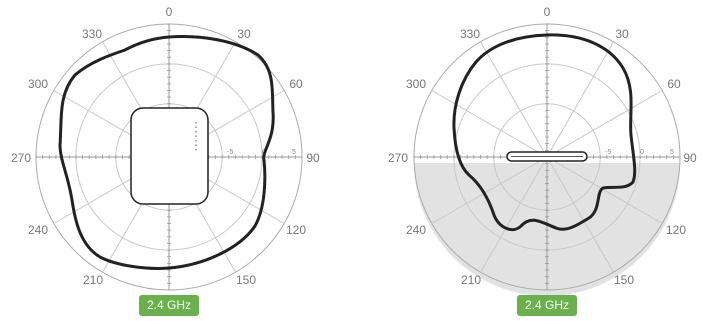 This screenshot has height=321, width=702. I want to click on ring-labels-left: -5 0 5, so click(261, 152).